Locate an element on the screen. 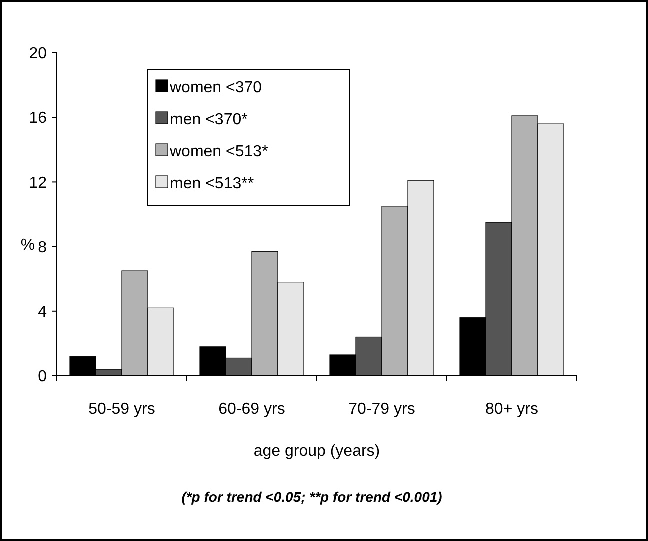 The width and height of the screenshot is (648, 541). y-tick-label: 4 is located at coordinates (43, 312).